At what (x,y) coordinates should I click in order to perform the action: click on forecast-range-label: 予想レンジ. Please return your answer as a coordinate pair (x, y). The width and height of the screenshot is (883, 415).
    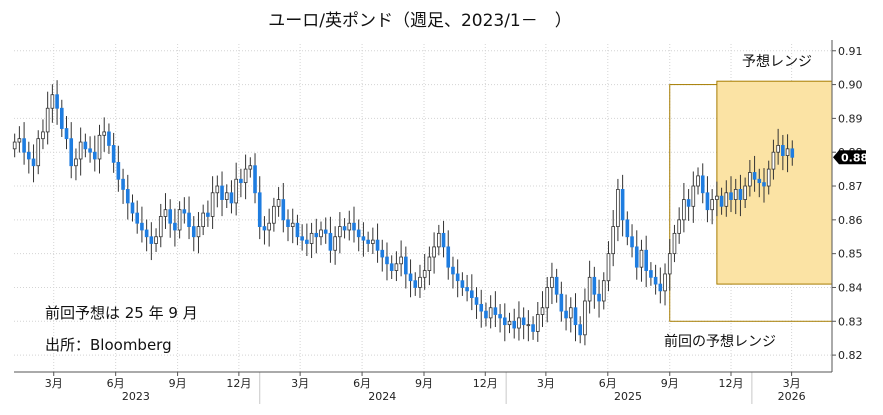
    Looking at the image, I should click on (777, 62).